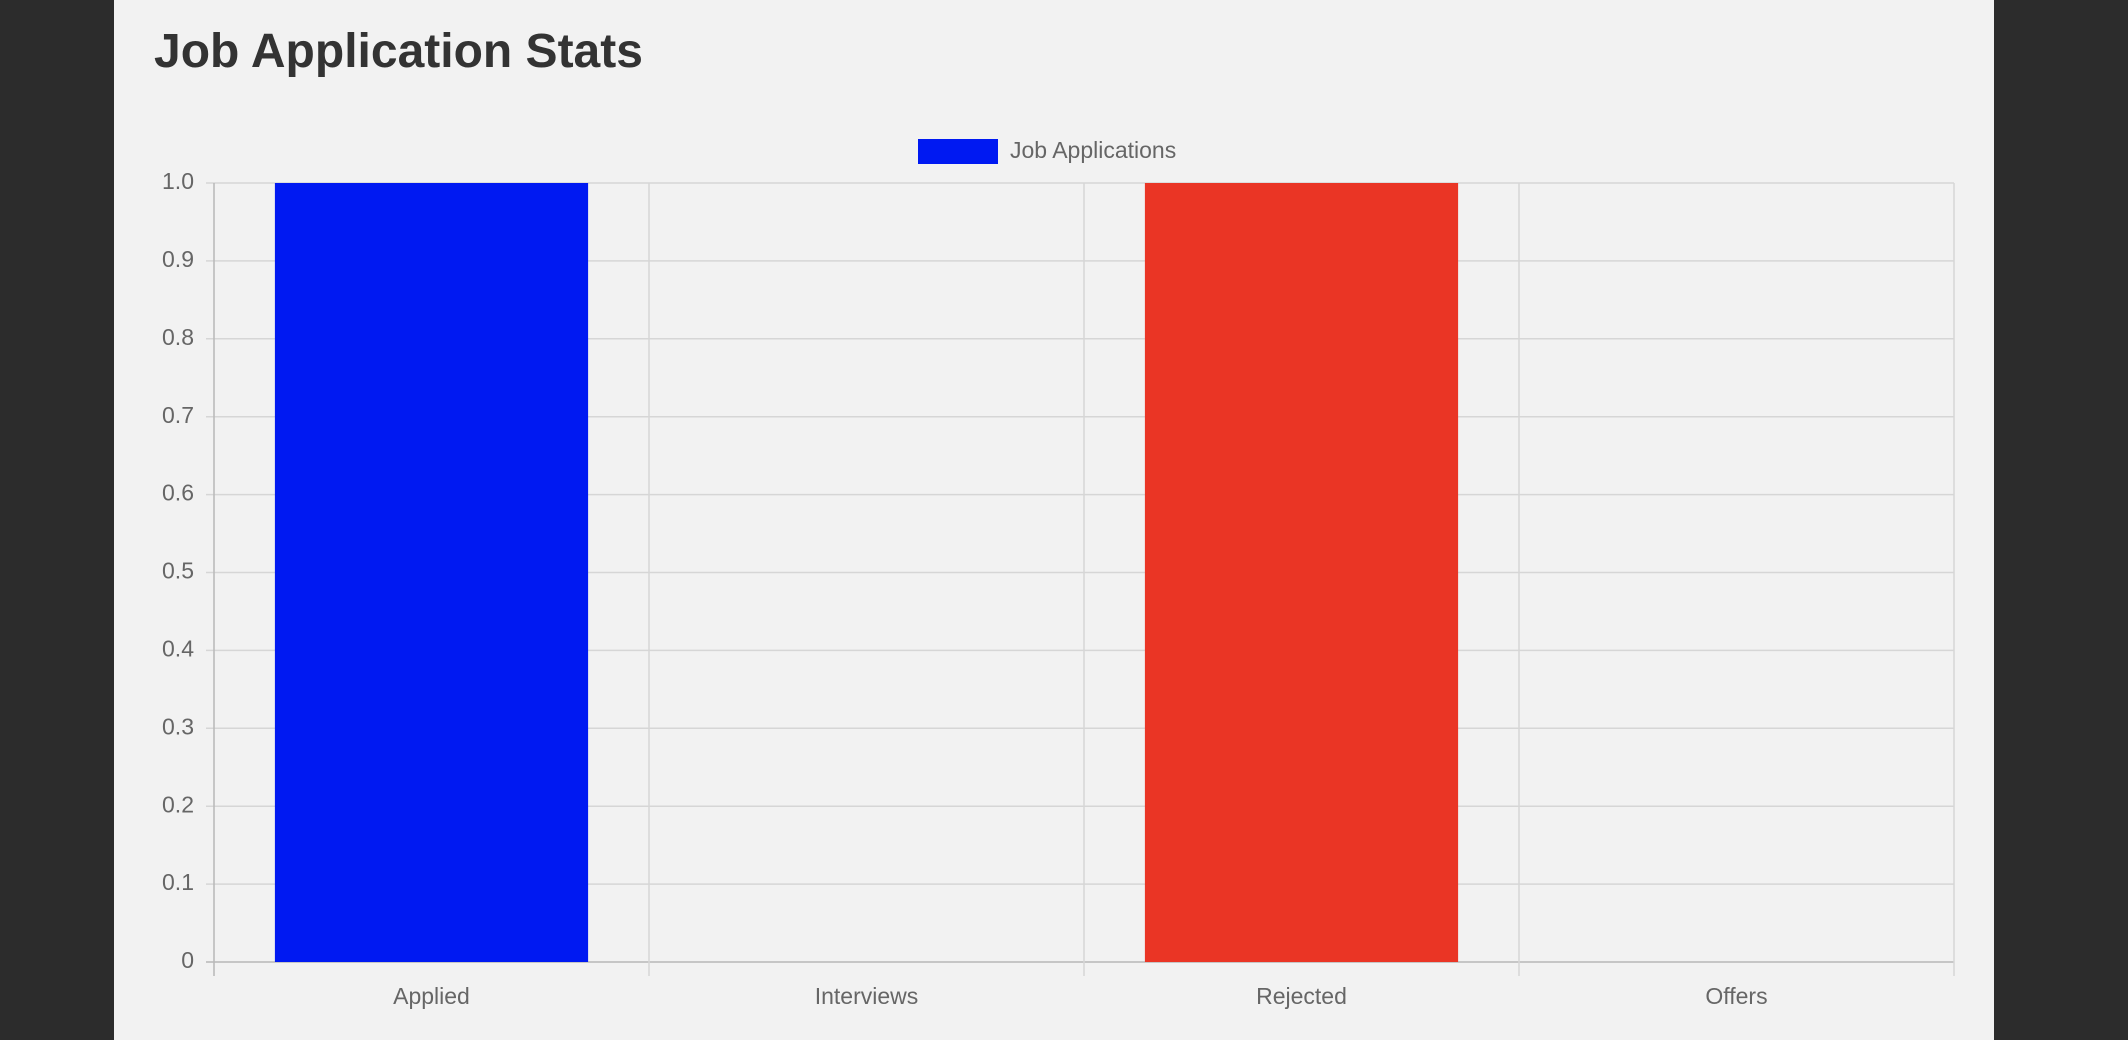  What do you see at coordinates (178, 726) in the screenshot?
I see `y-tick-label: 0.3` at bounding box center [178, 726].